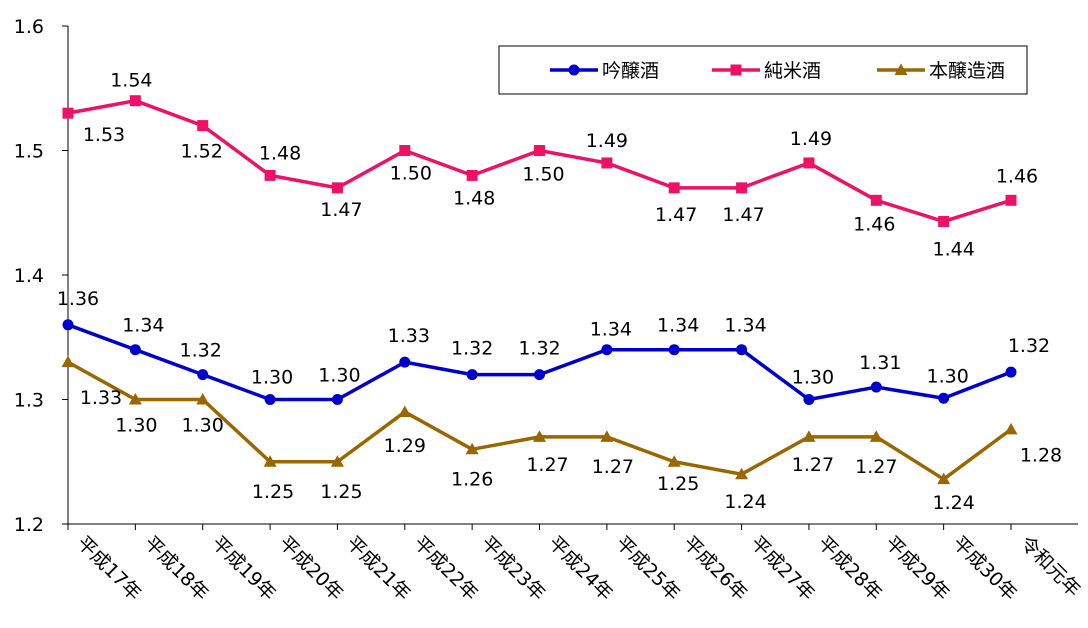  Describe the element at coordinates (630, 71) in the screenshot. I see `legend-label: 吟醸酒` at that location.